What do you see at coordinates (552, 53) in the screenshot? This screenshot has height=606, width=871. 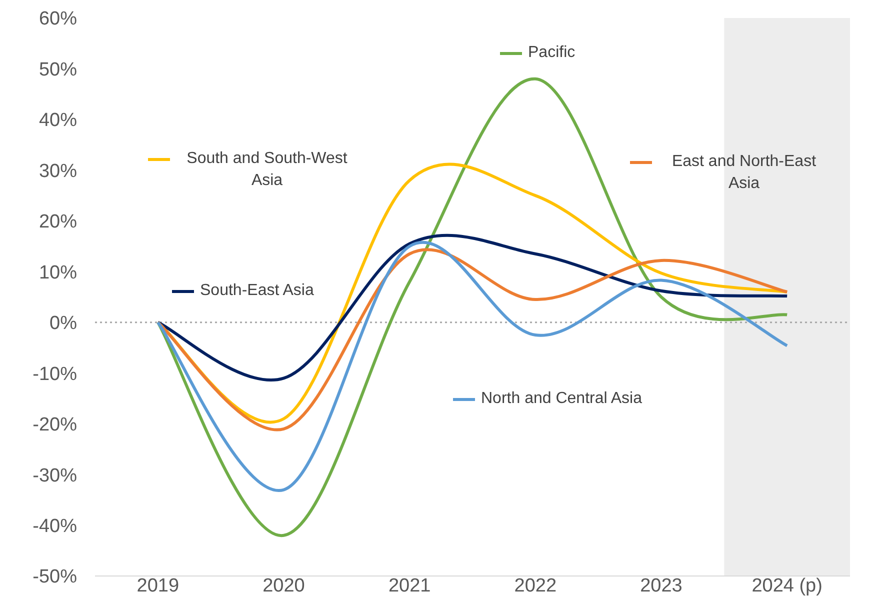 I see `legend-label: Pacific` at bounding box center [552, 53].